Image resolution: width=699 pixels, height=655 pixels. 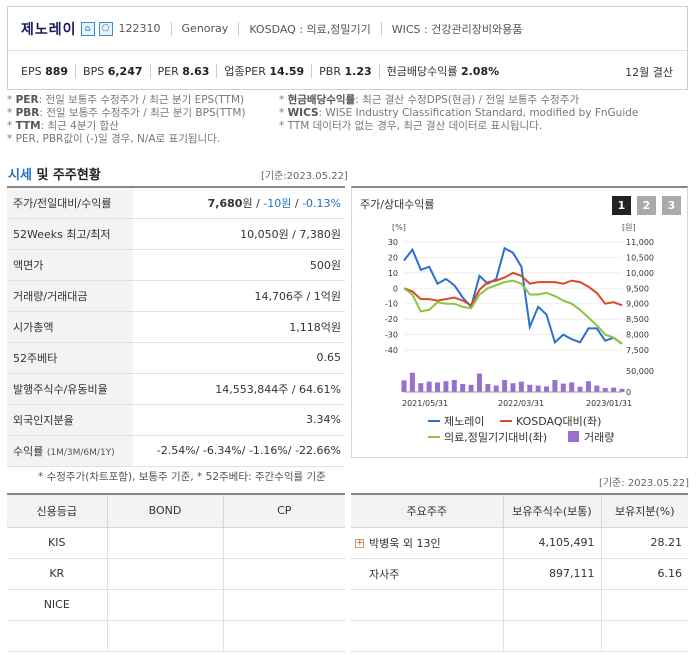 What do you see at coordinates (49, 29) in the screenshot?
I see `company-name: 제노레이` at bounding box center [49, 29].